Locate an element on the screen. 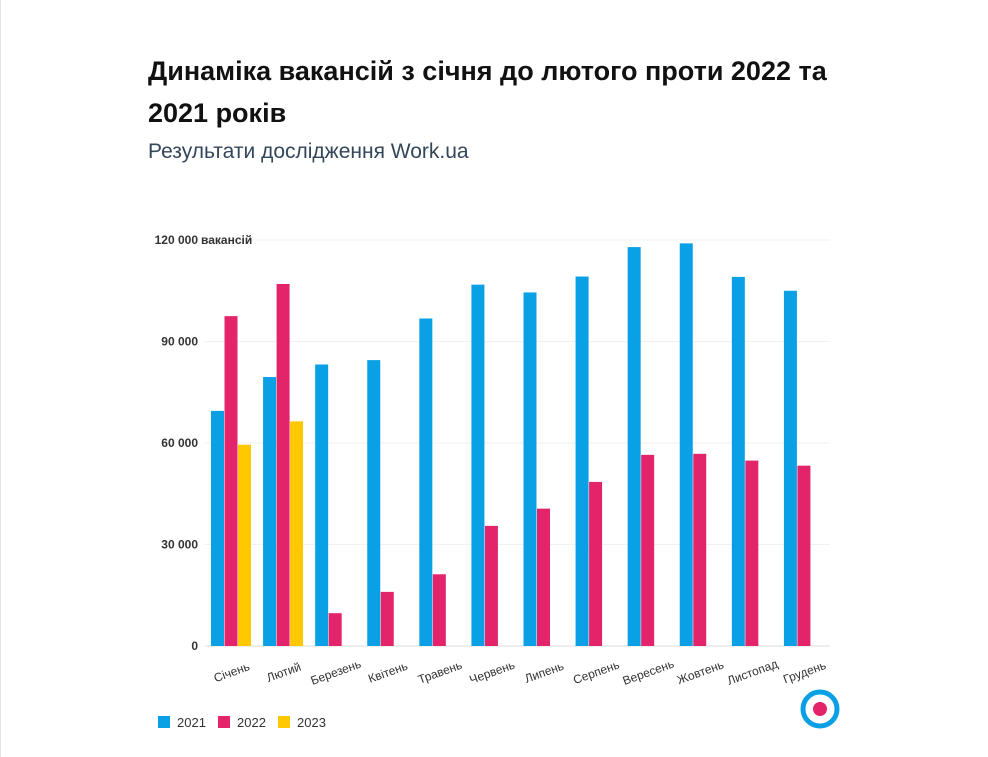  x-tick-label: Жовтень is located at coordinates (700, 672).